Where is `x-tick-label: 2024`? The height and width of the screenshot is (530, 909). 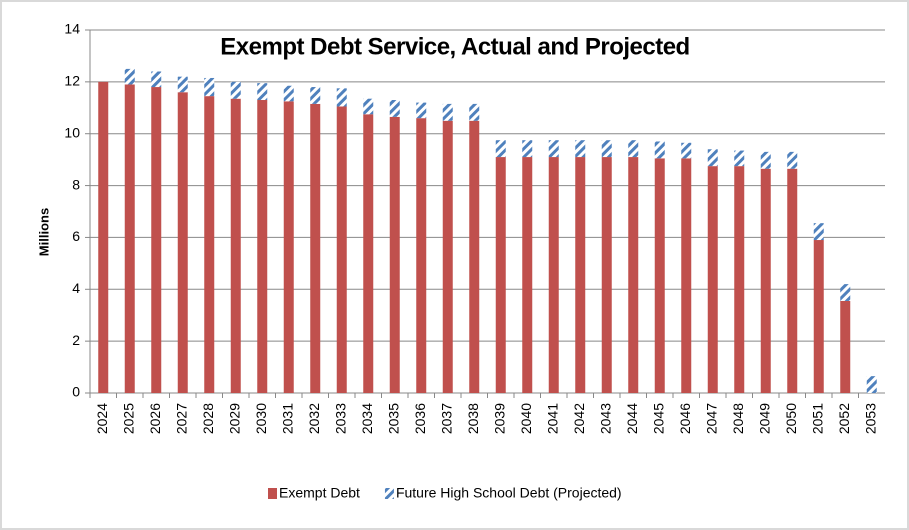
x-tick-label: 2024 is located at coordinates (102, 418).